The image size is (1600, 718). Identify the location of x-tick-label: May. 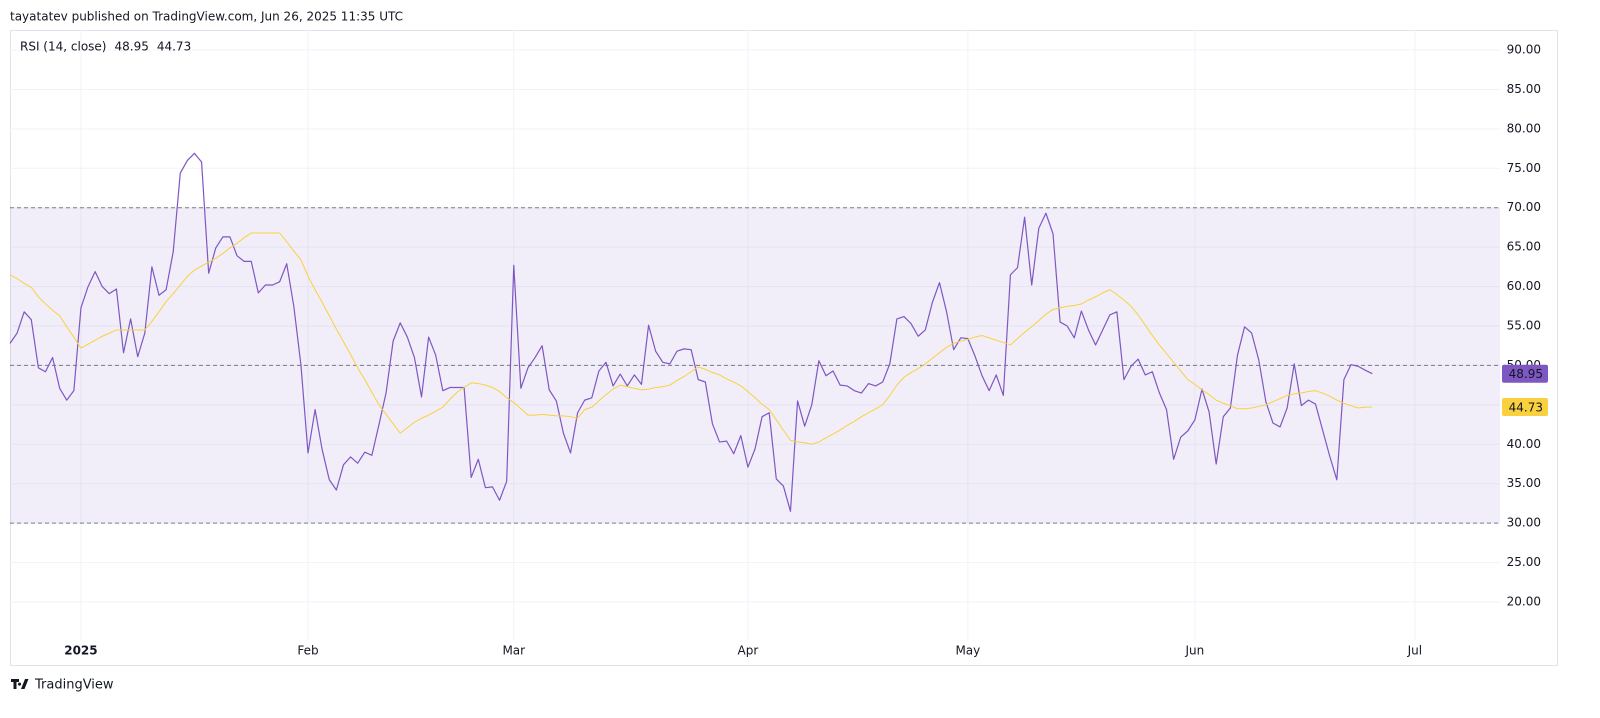
(967, 651).